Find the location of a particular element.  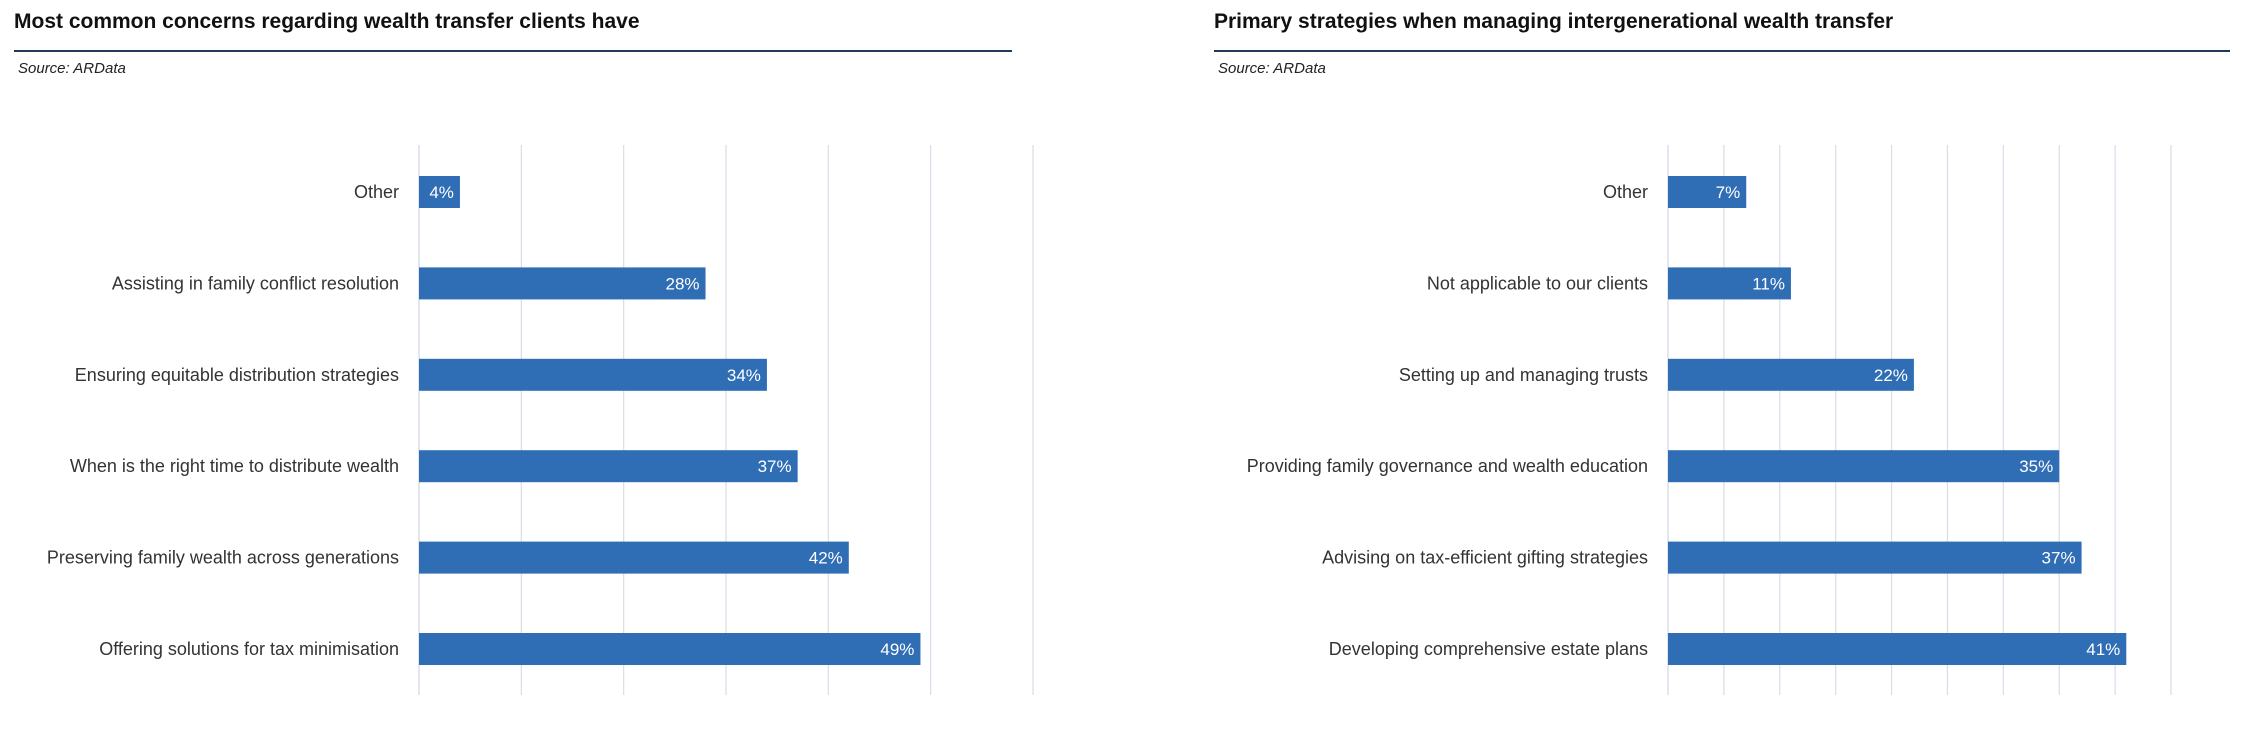

data-label: 22% is located at coordinates (1891, 375).